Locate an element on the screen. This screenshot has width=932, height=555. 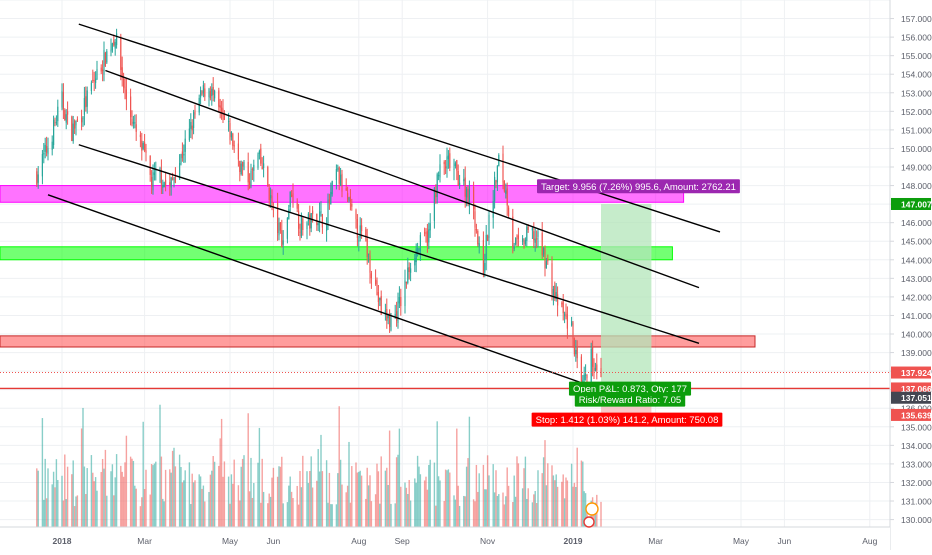
y-tick-label: 145.000 is located at coordinates (916, 242).